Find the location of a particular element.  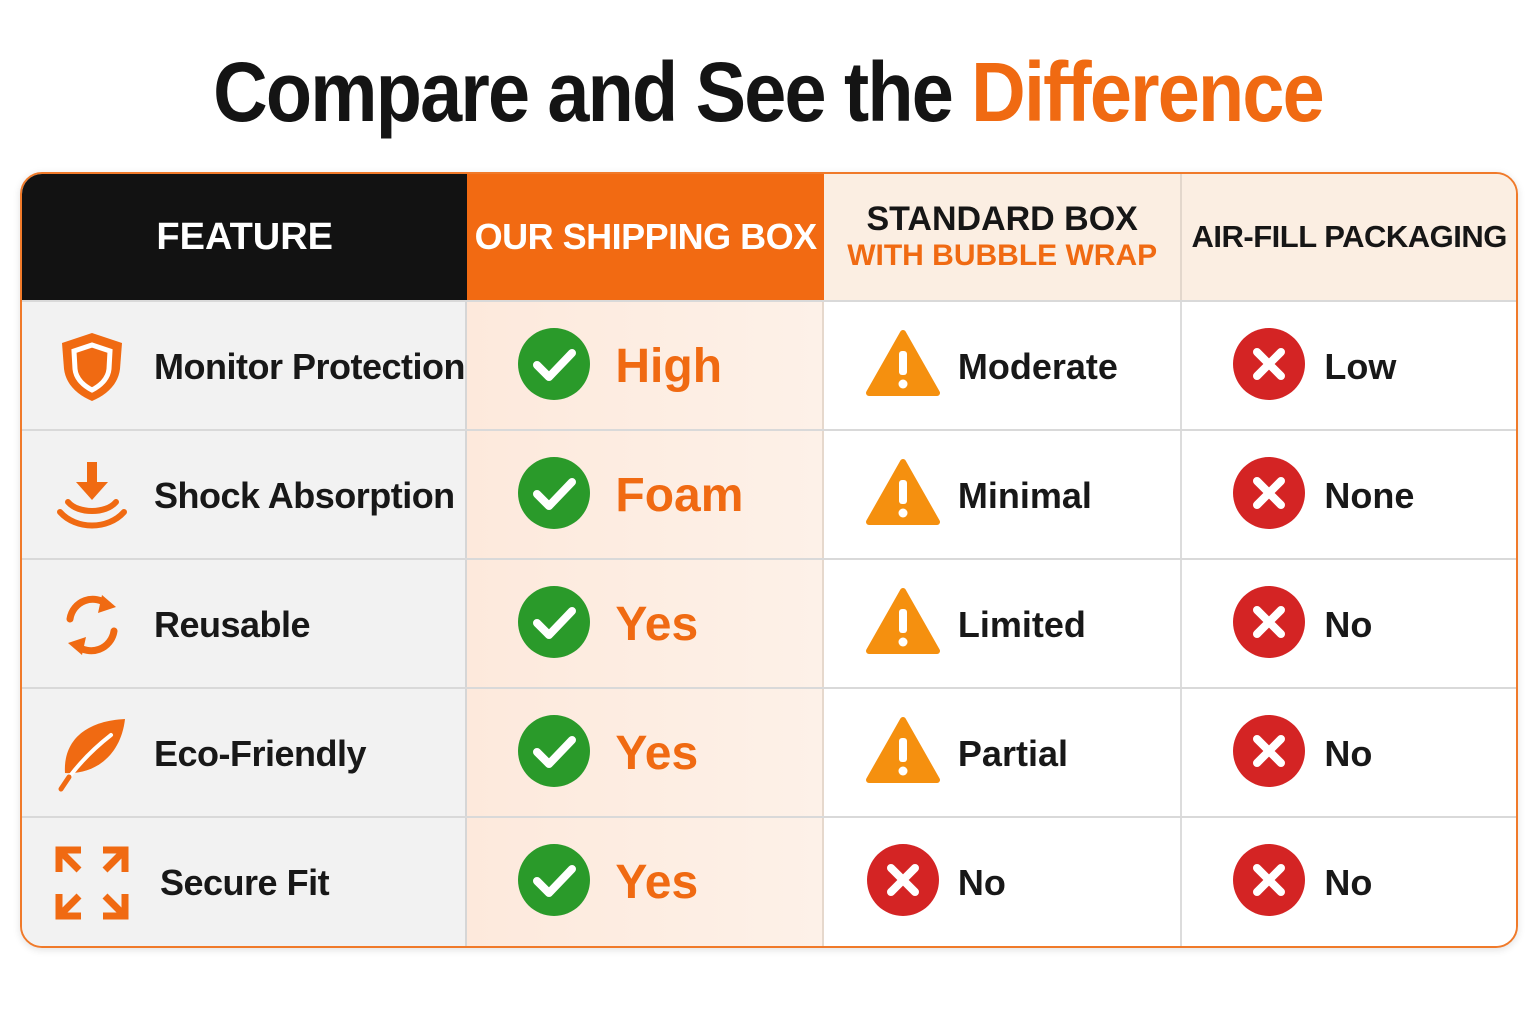

header-standard-line1: STANDARD BOX is located at coordinates (1002, 219).